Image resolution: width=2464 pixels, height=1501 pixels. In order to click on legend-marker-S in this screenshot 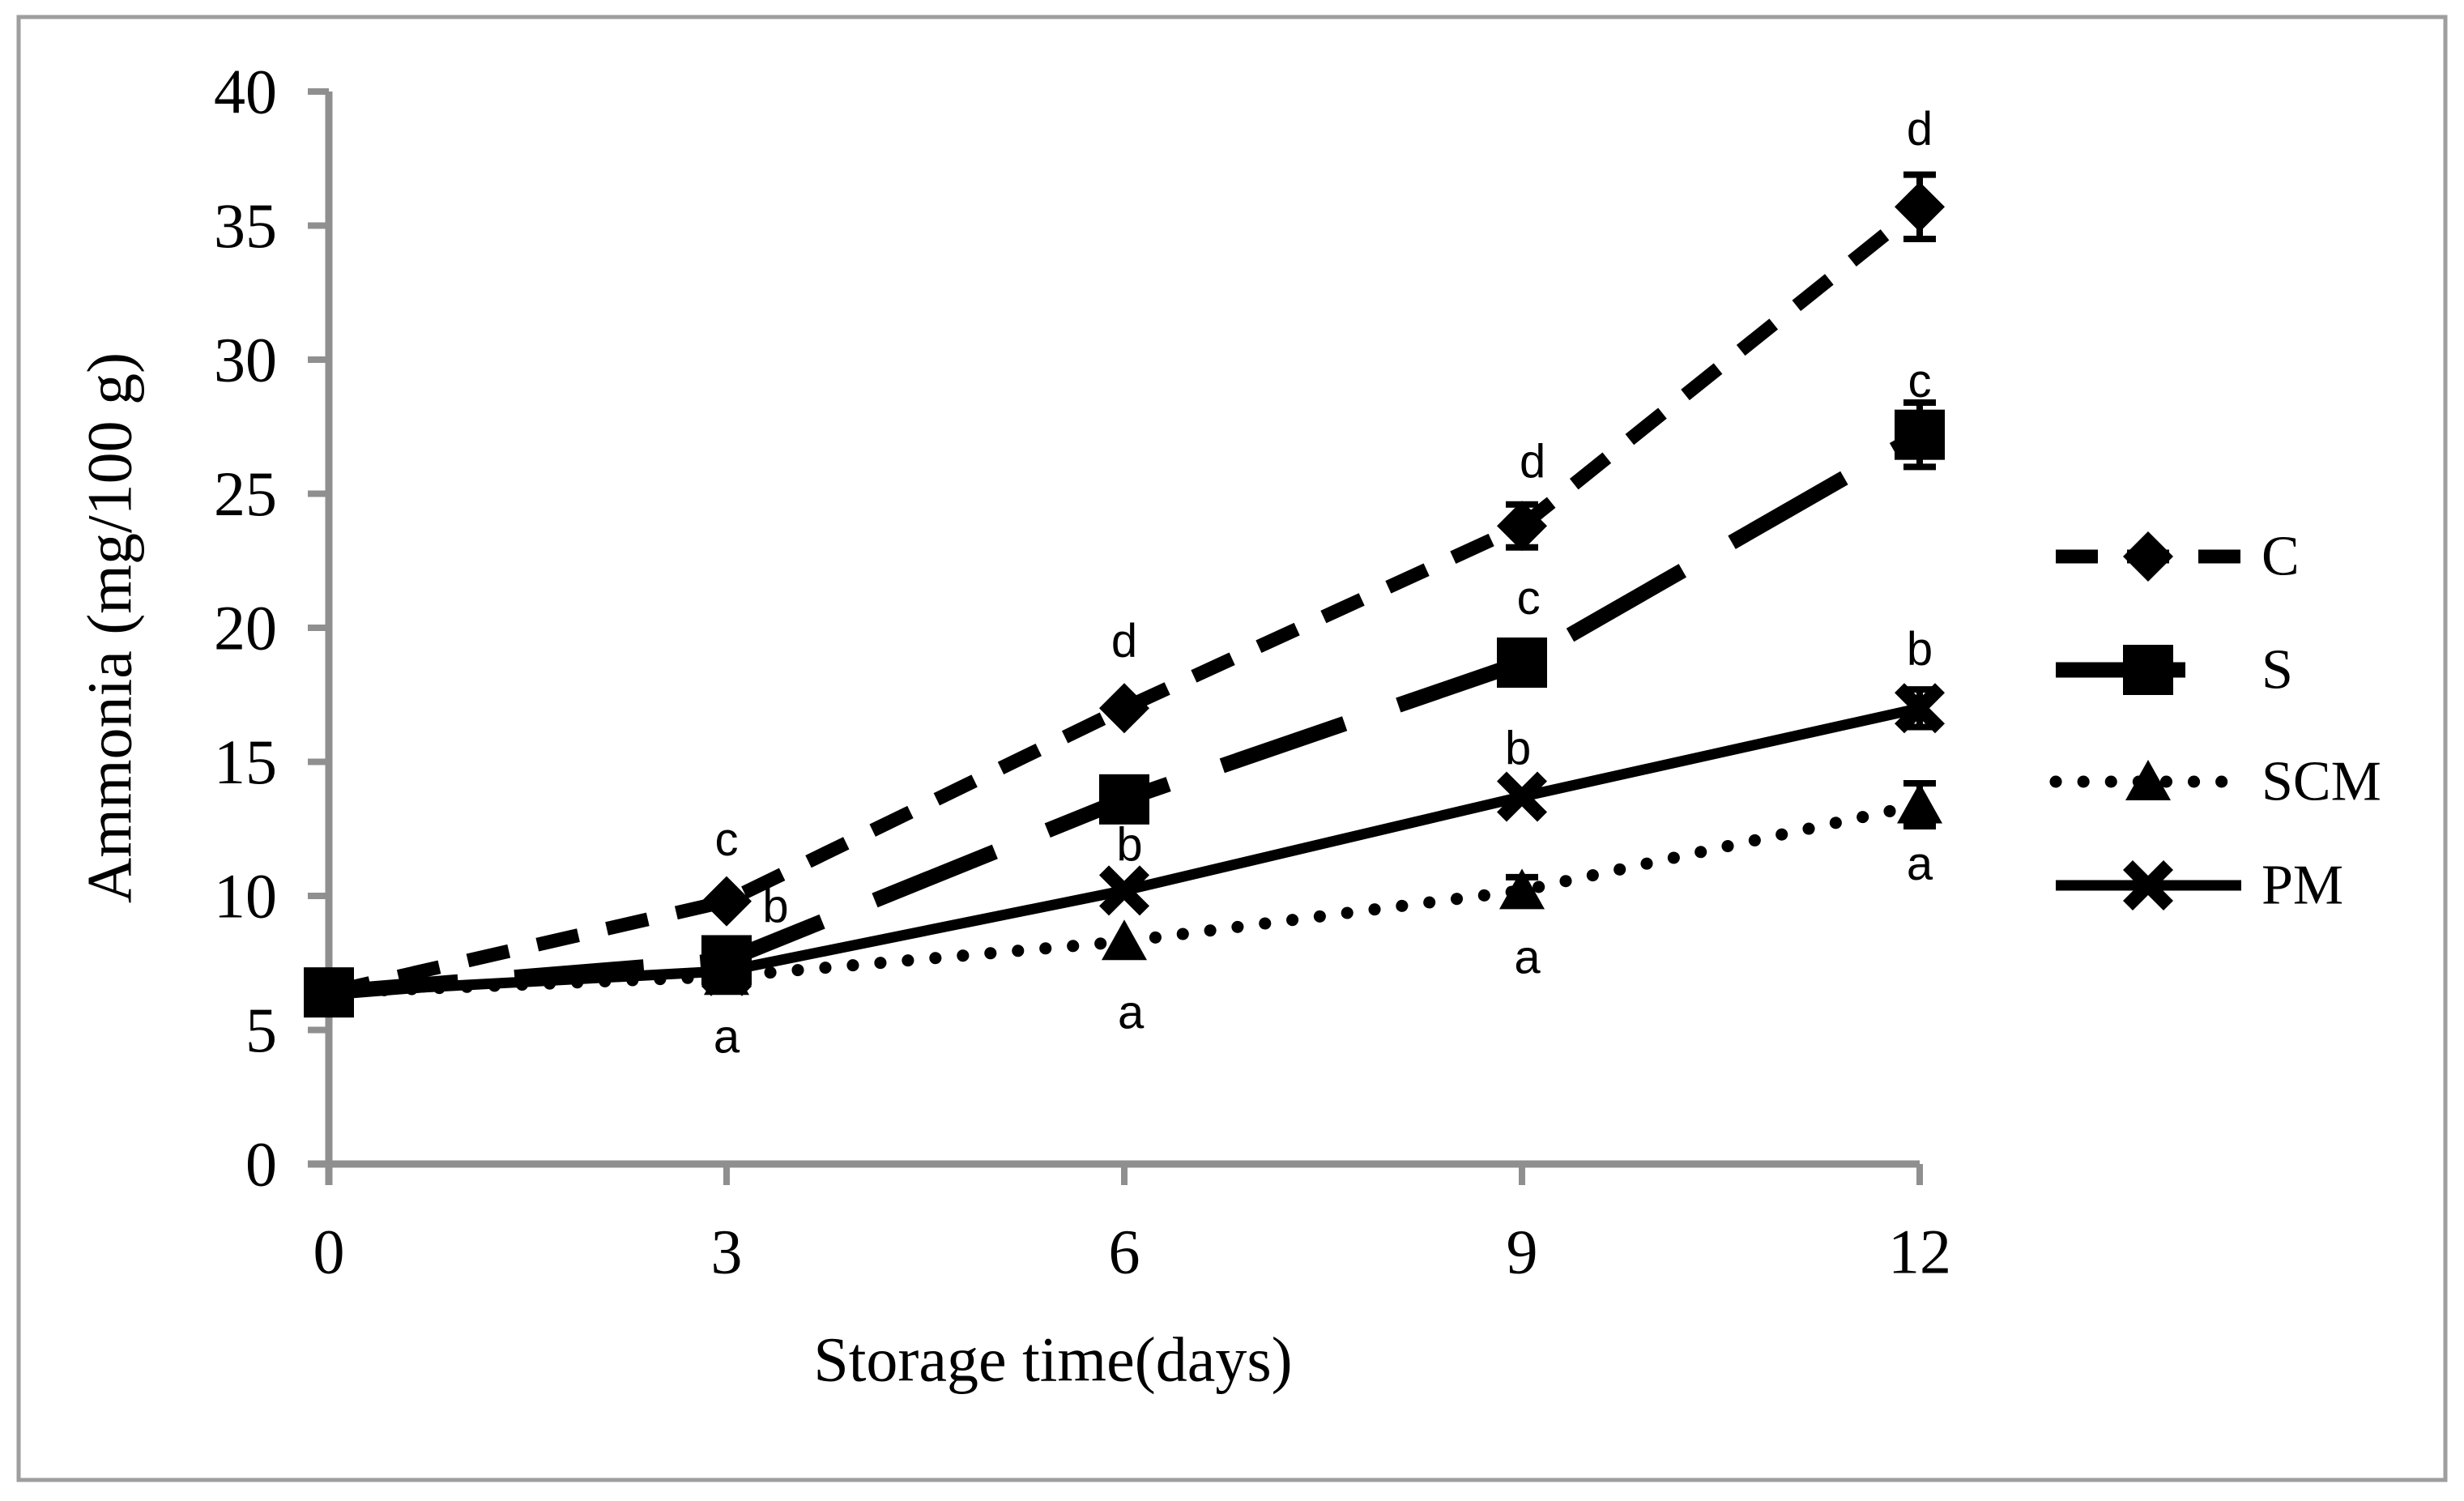, I will do `click(2148, 670)`.